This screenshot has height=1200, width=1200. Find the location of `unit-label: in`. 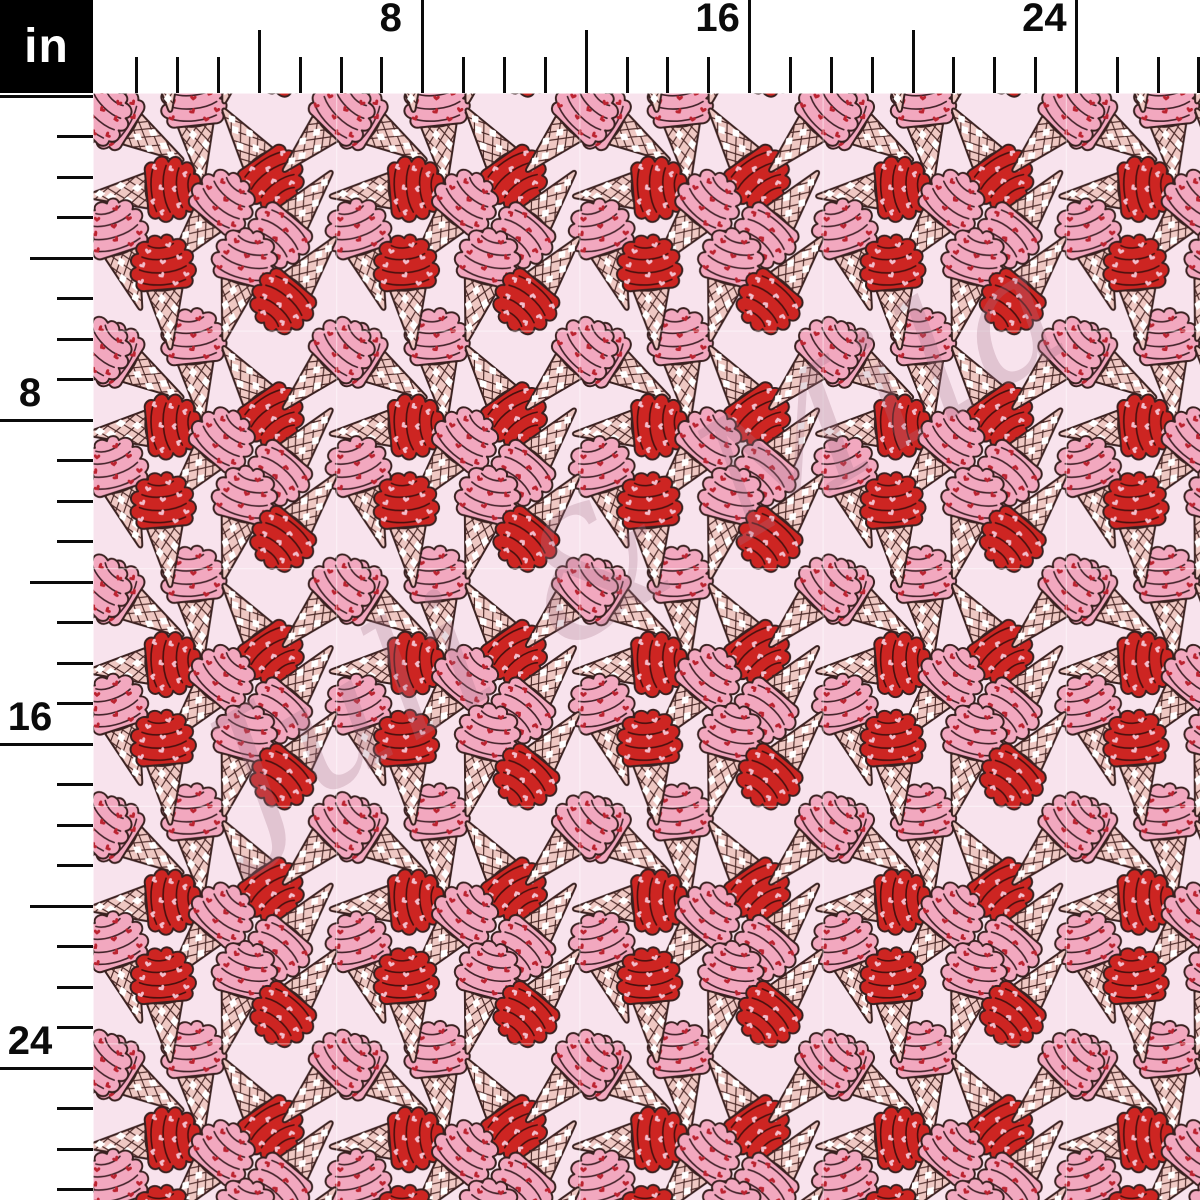

unit-label: in is located at coordinates (46, 46).